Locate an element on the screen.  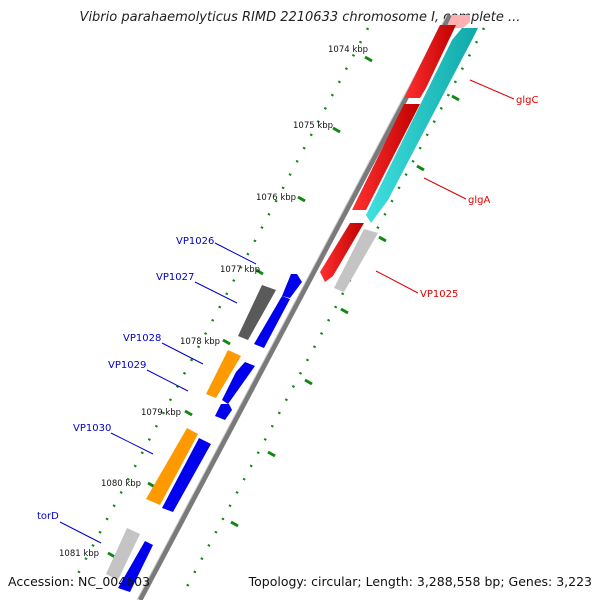
leader-VP1026 is located at coordinates (235, 253).